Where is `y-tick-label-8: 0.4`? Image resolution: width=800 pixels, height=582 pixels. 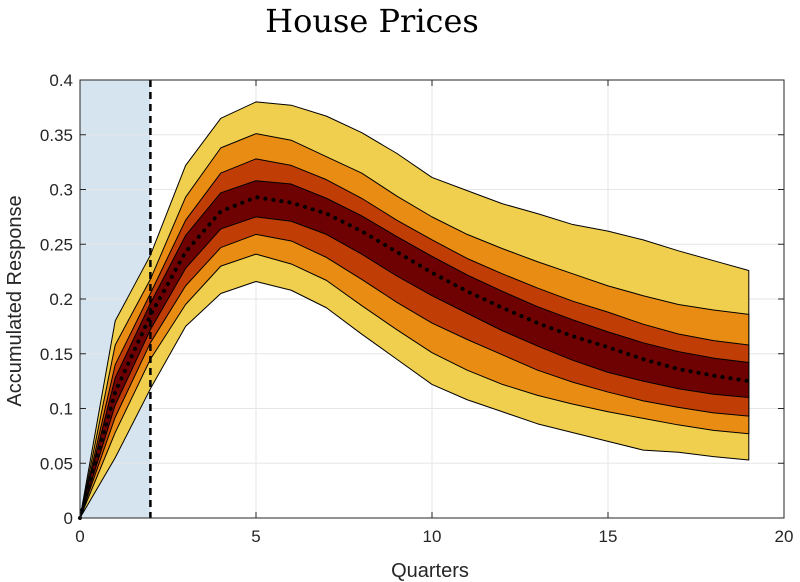 y-tick-label-8: 0.4 is located at coordinates (61, 80).